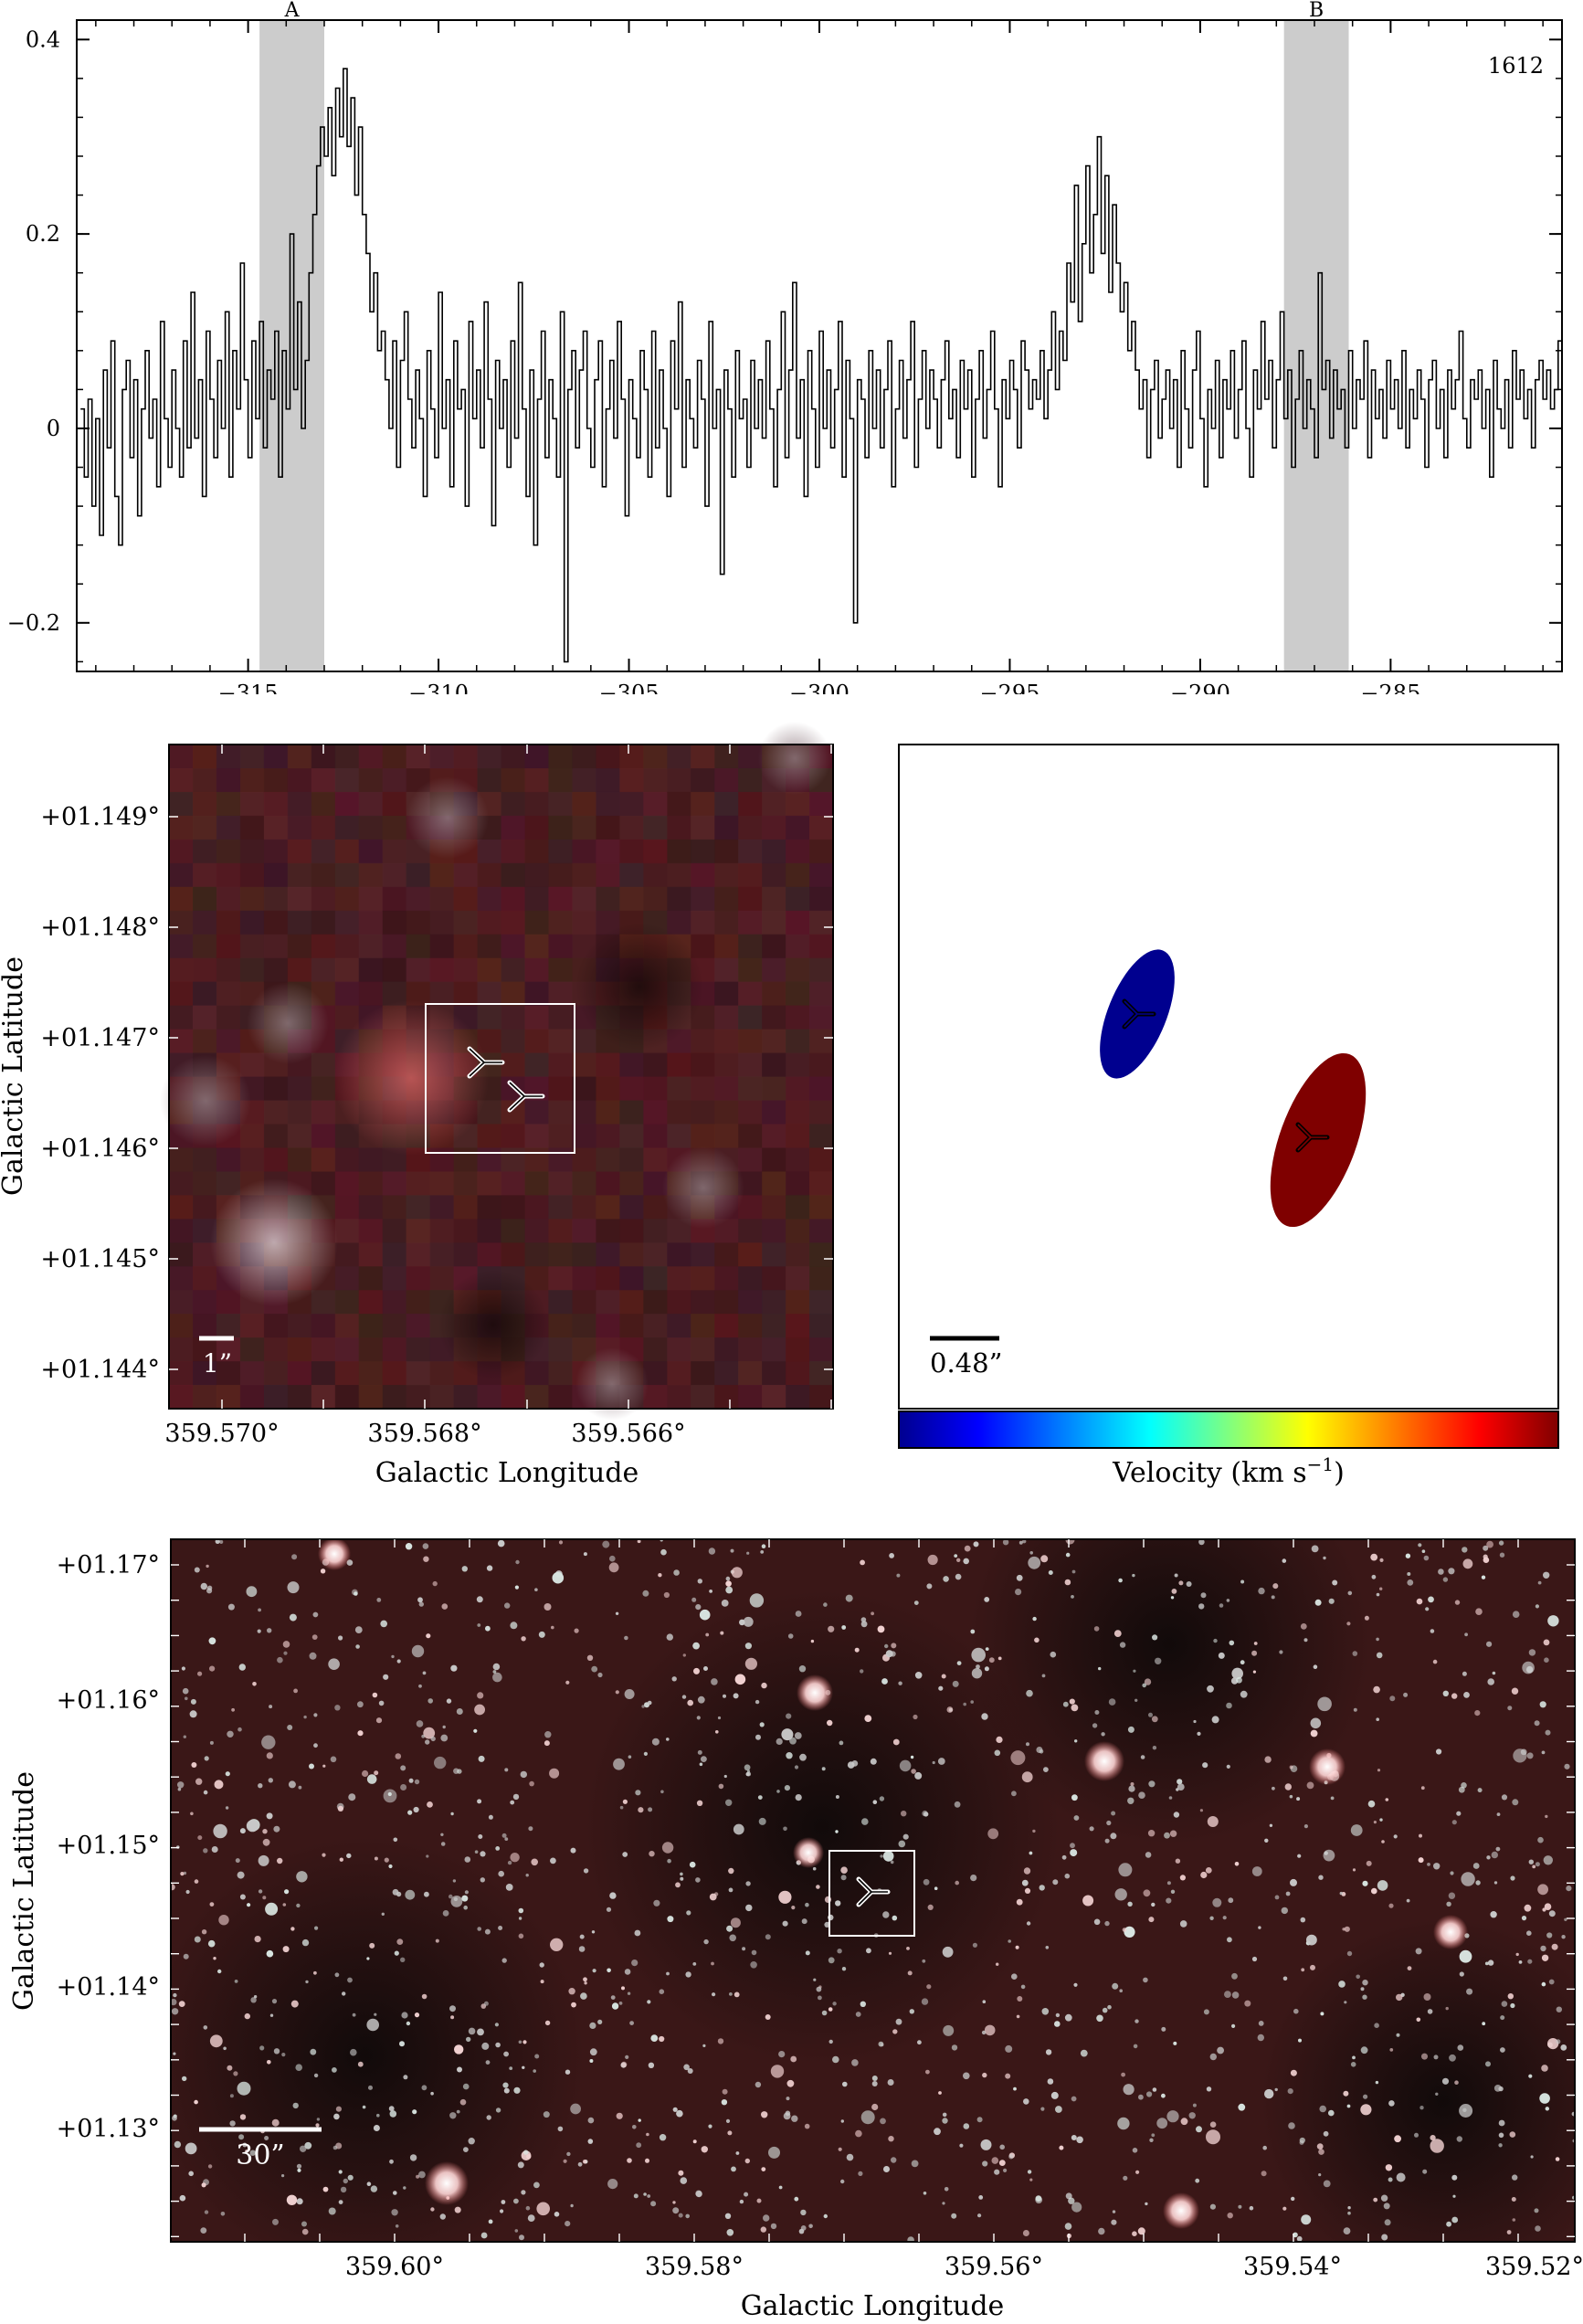  What do you see at coordinates (43, 234) in the screenshot?
I see `y-tick-label: 0.2` at bounding box center [43, 234].